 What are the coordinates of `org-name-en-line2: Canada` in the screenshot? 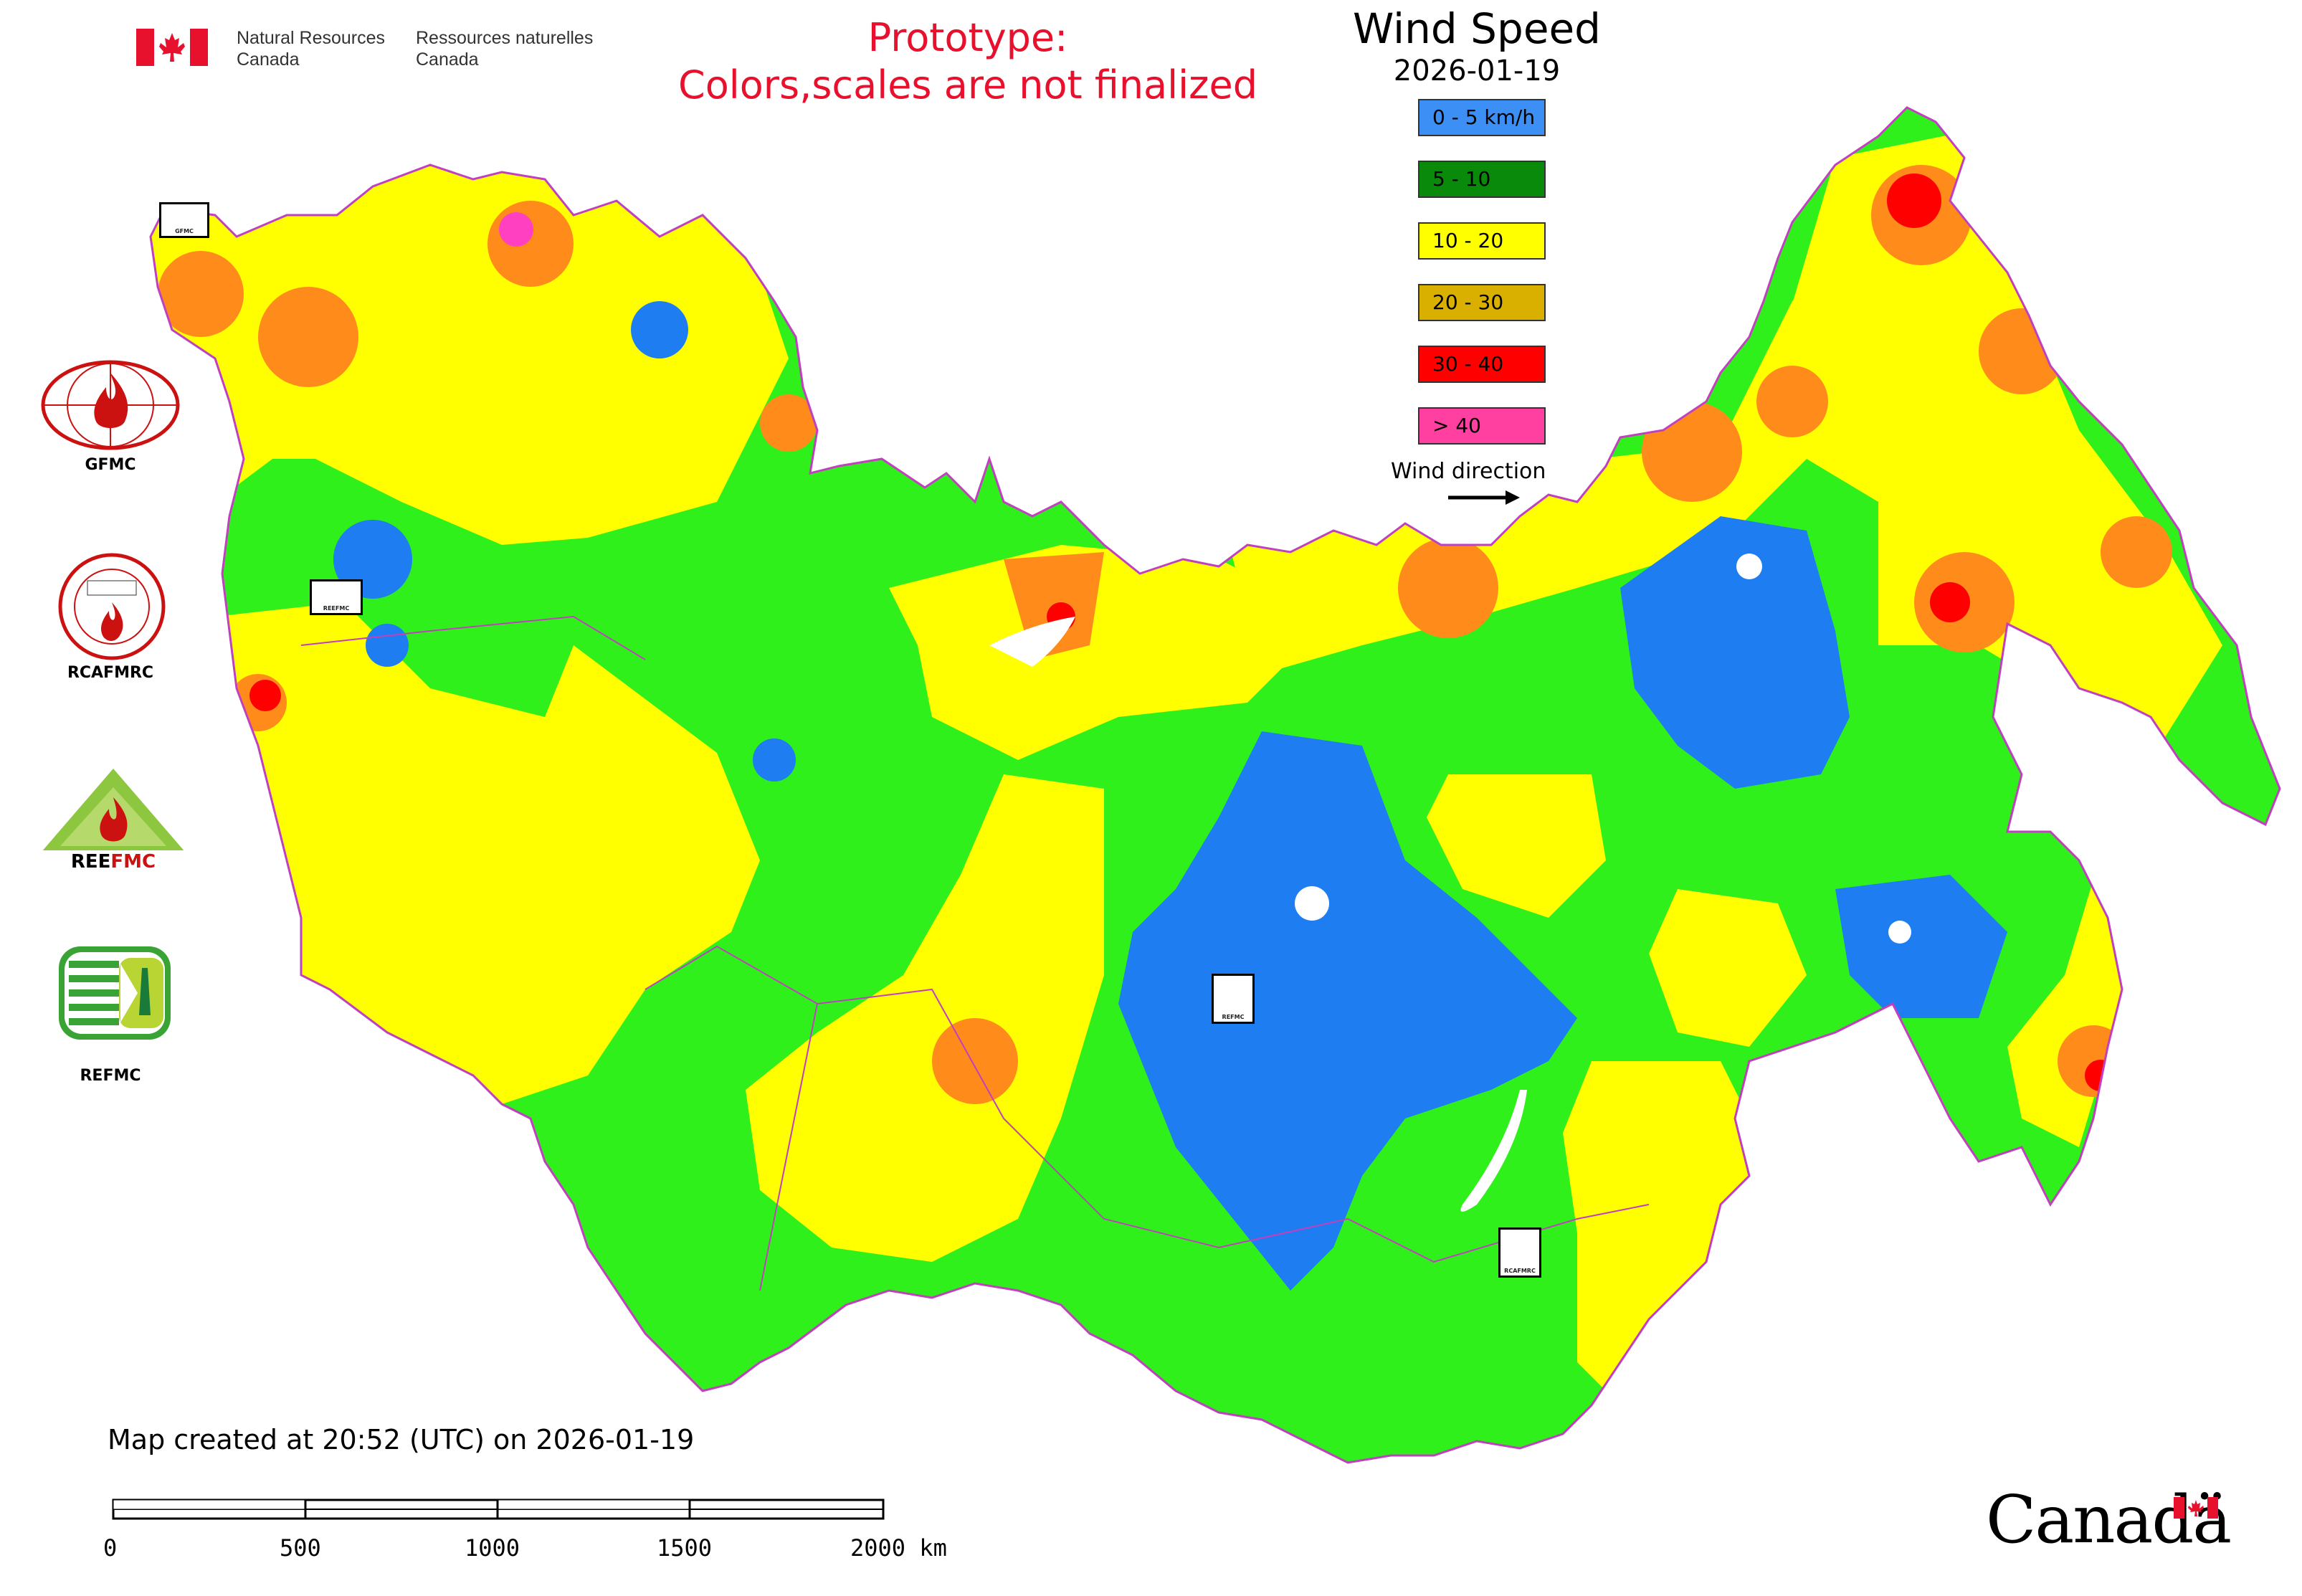 It's located at (268, 59).